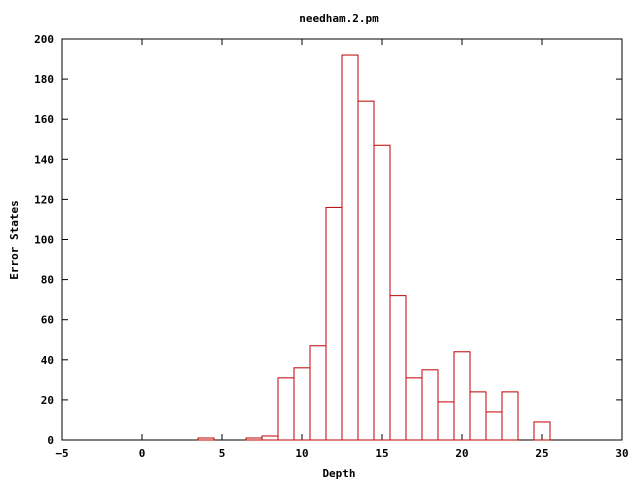 This screenshot has width=640, height=480. I want to click on y-tick-label-6: 120, so click(44, 199).